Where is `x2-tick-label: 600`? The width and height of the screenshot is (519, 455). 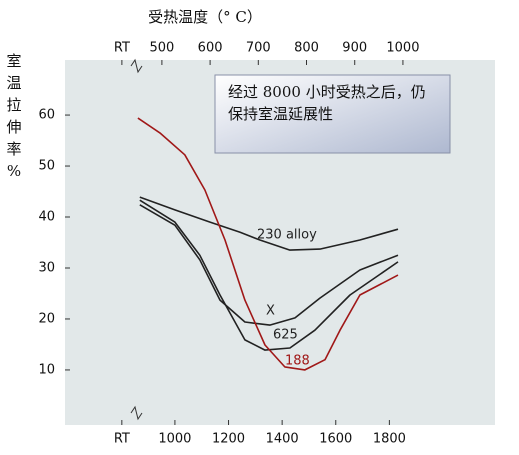
x2-tick-label: 600 is located at coordinates (210, 48).